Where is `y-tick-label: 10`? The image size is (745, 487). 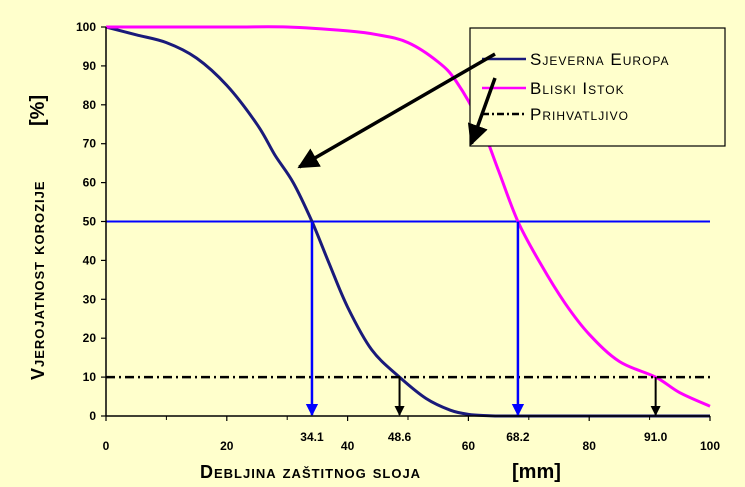
y-tick-label: 10 is located at coordinates (90, 377).